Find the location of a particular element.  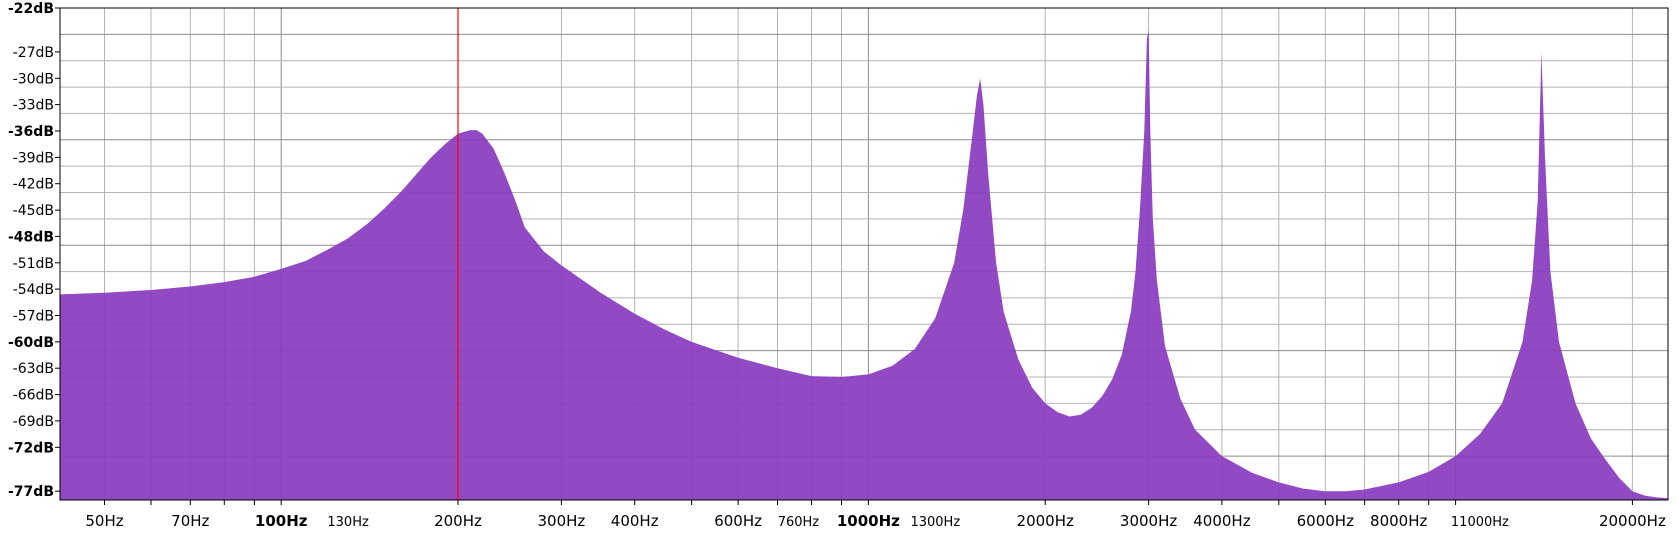

y-tick-label: -22dB is located at coordinates (31, 9).